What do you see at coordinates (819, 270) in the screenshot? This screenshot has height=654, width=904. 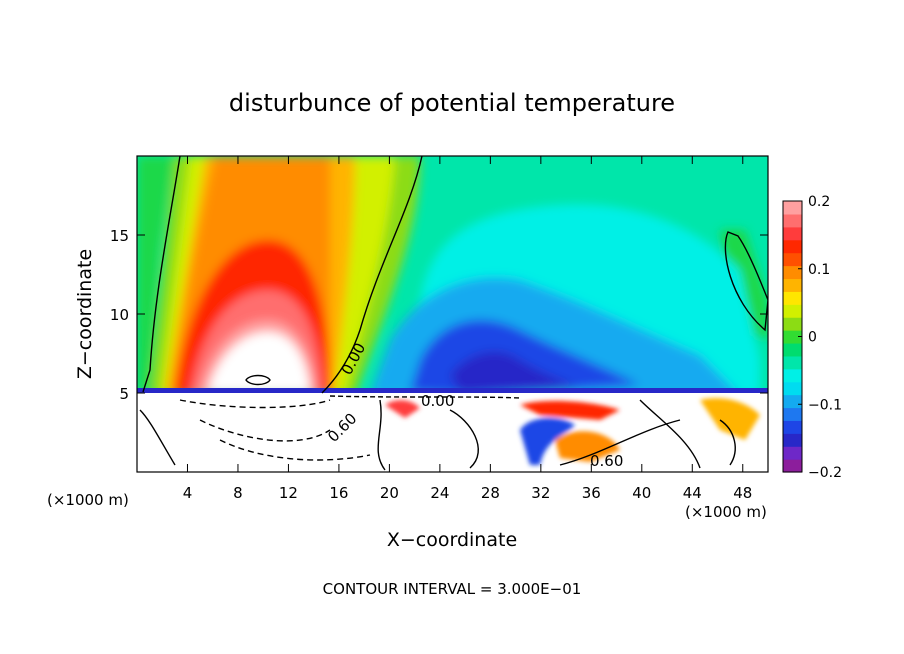 I see `colorbar-tick-label: 0.1` at bounding box center [819, 270].